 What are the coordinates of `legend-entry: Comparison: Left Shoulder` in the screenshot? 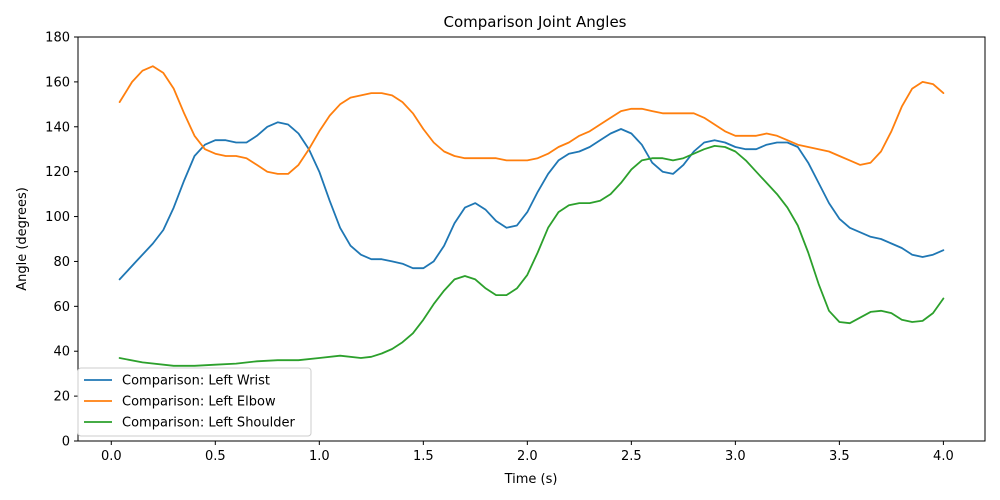 It's located at (208, 423).